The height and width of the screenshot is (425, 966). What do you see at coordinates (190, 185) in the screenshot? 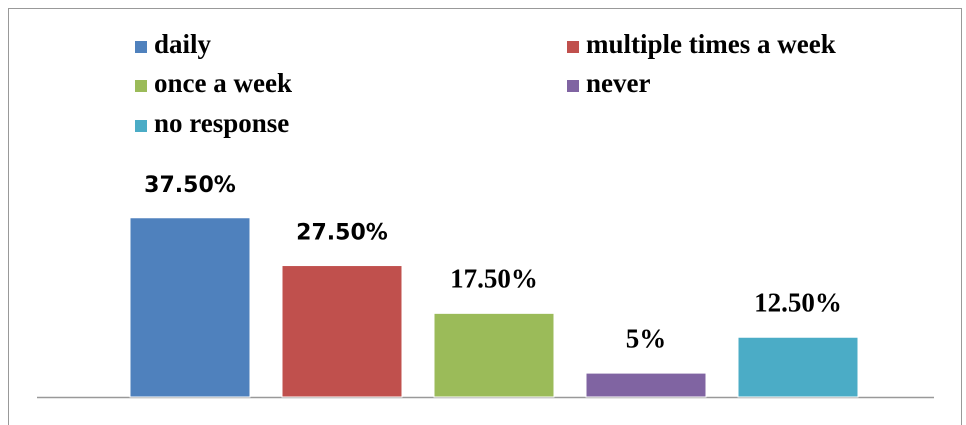
I see `data-label: 37.50%` at bounding box center [190, 185].